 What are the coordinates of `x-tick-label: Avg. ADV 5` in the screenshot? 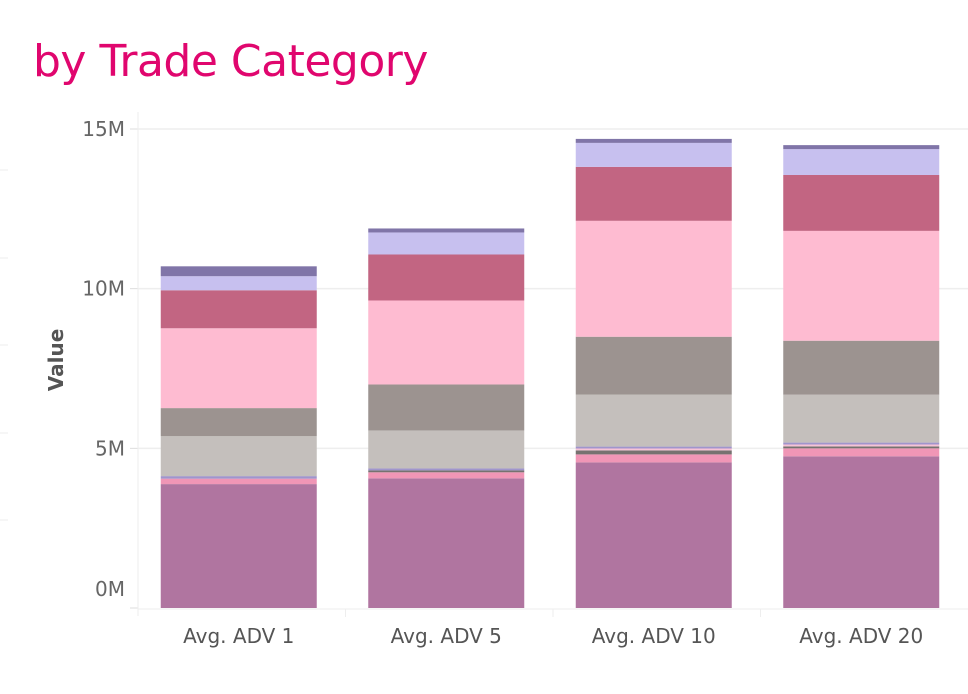 It's located at (446, 636).